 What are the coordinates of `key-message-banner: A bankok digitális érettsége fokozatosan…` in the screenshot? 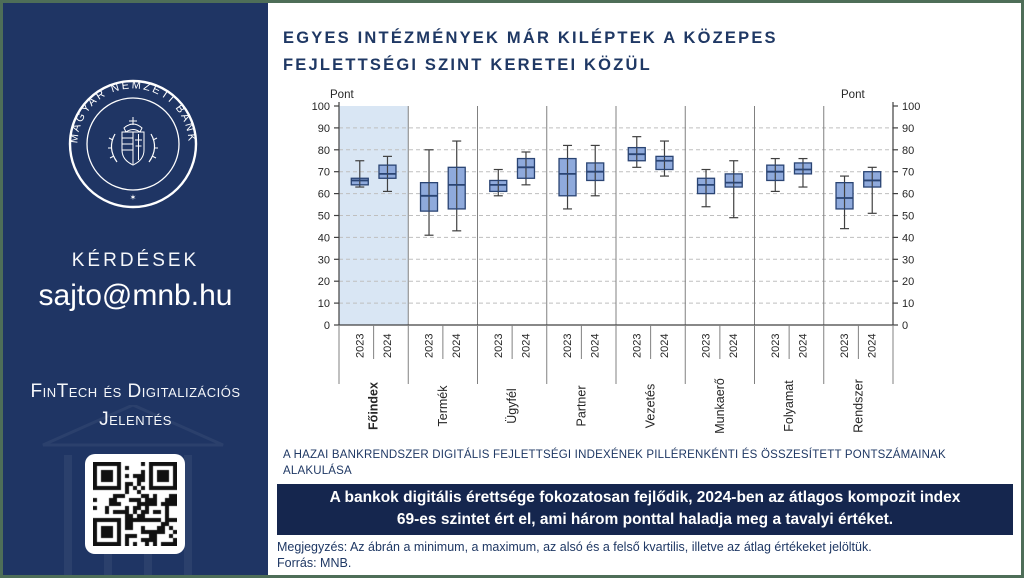 It's located at (645, 509).